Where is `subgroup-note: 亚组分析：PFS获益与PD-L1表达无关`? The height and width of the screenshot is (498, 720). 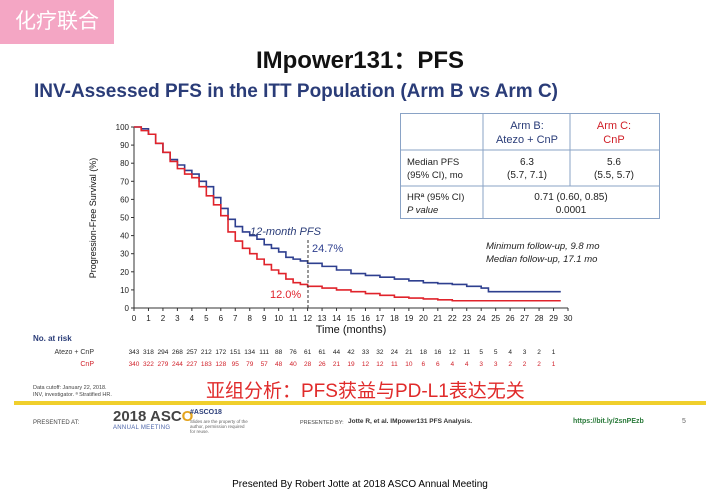
subgroup-note: 亚组分析：PFS获益与PD-L1表达无关 is located at coordinates (365, 391).